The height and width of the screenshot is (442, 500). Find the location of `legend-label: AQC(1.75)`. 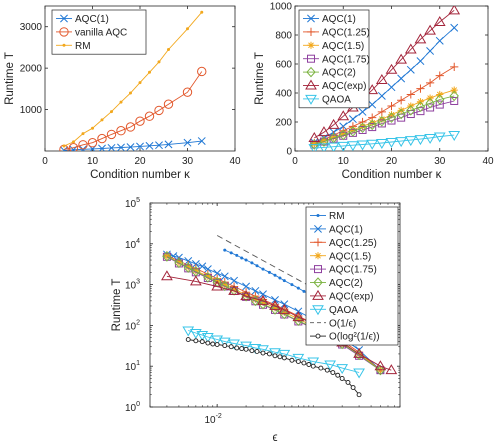

legend-label: AQC(1.75) is located at coordinates (346, 59).